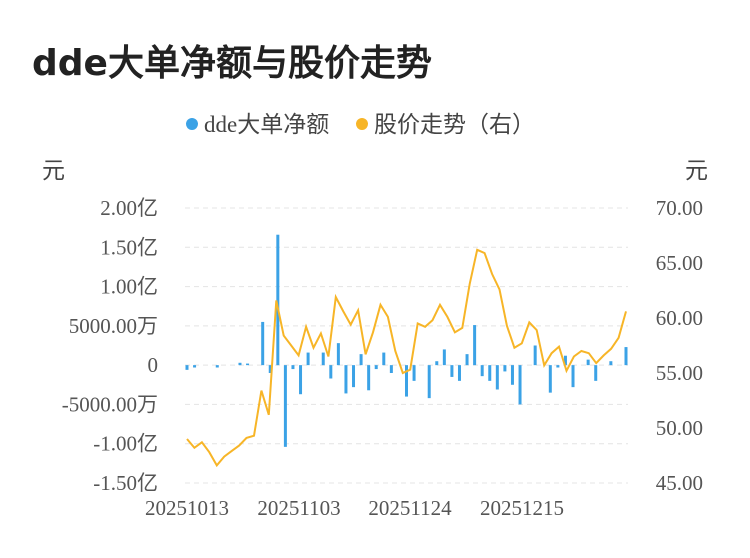 The width and height of the screenshot is (750, 558). What do you see at coordinates (113, 326) in the screenshot?
I see `left-tick-label: 5000.00万` at bounding box center [113, 326].